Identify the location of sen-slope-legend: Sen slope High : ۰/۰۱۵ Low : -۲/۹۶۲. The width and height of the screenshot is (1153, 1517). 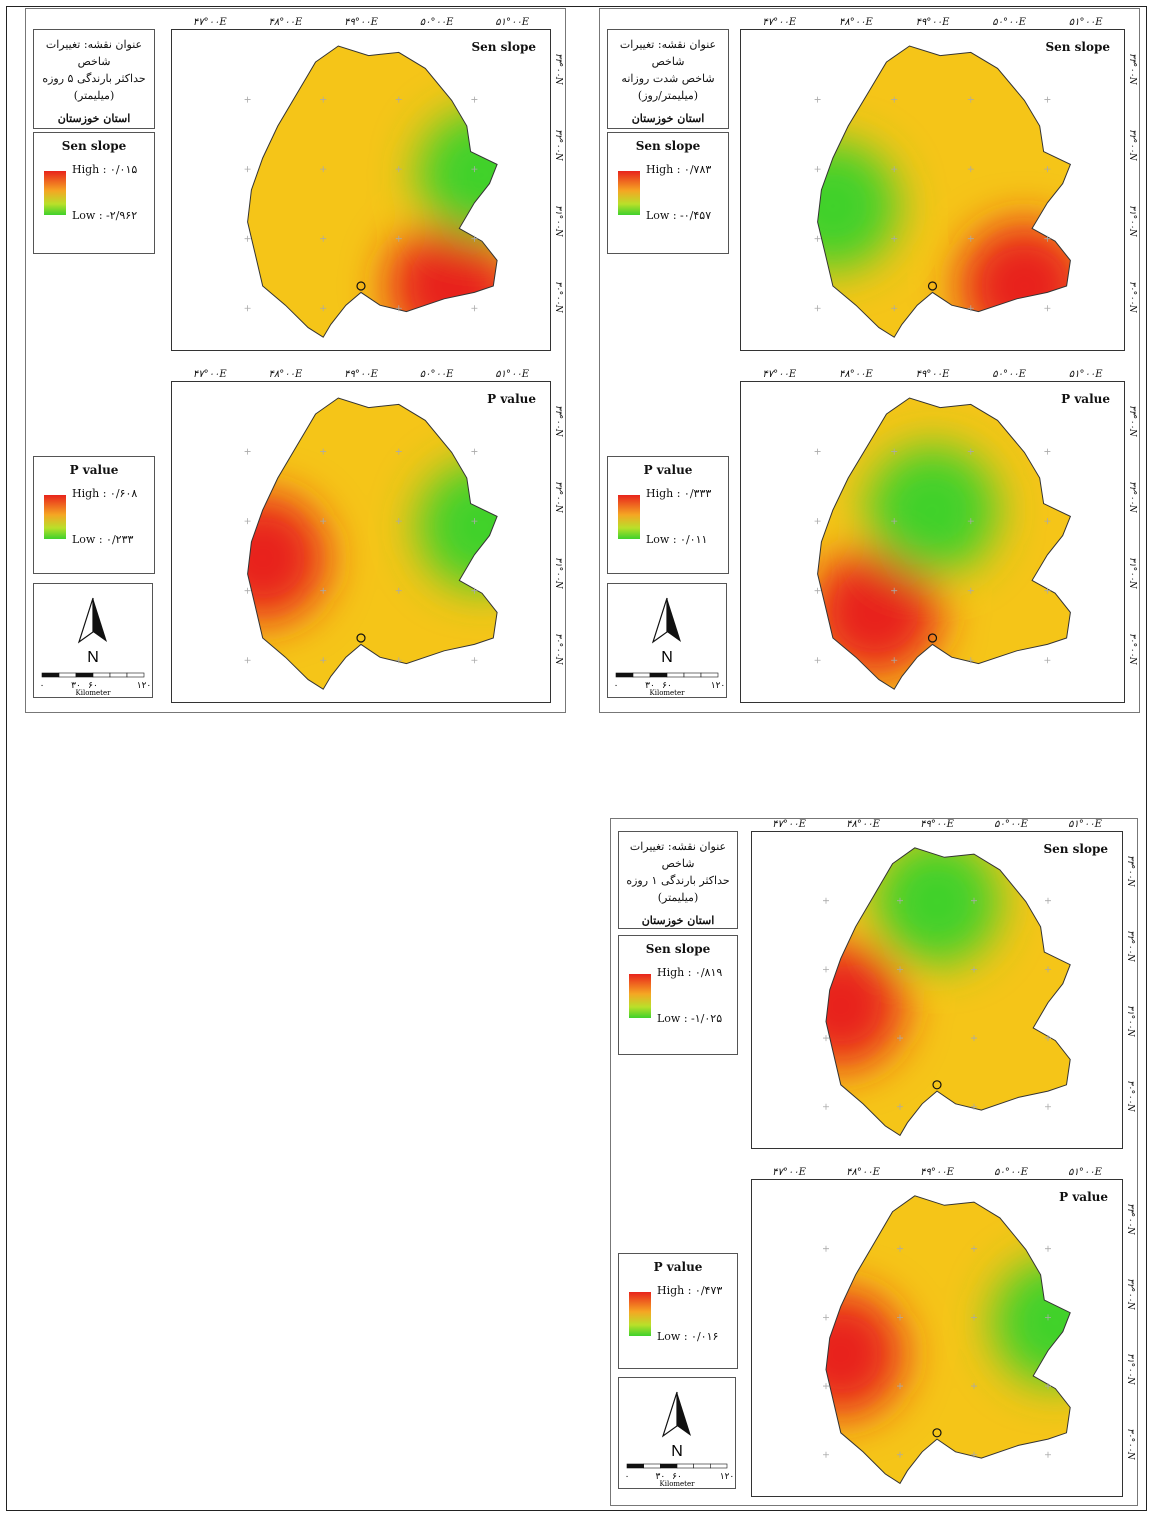
(94, 193).